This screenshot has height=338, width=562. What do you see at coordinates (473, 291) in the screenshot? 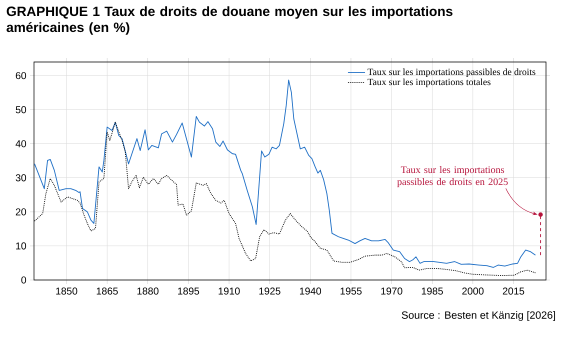
I see `x-tick-label: 2000` at bounding box center [473, 291].